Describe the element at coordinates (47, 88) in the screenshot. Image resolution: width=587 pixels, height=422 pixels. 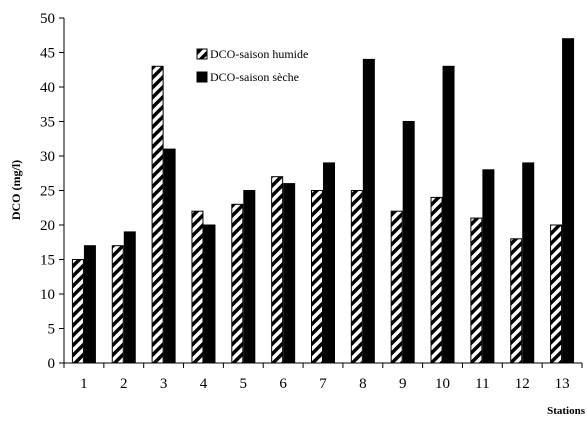
I see `y-tick-label: 40` at that location.